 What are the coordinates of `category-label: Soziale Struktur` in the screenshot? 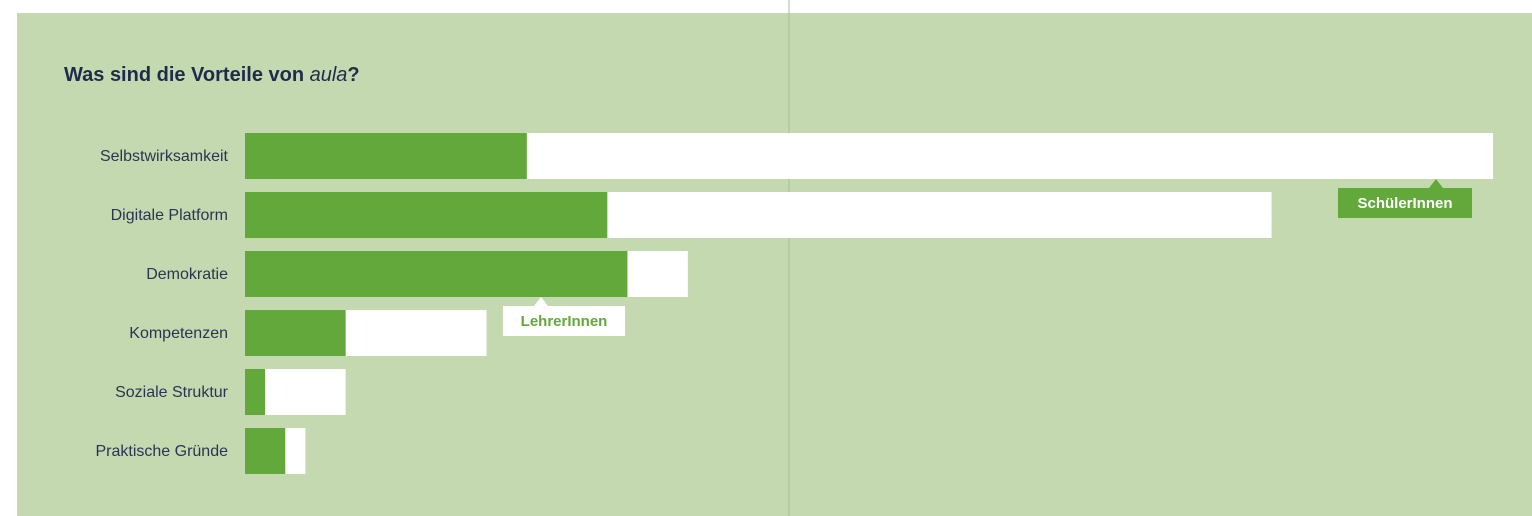 It's located at (172, 392).